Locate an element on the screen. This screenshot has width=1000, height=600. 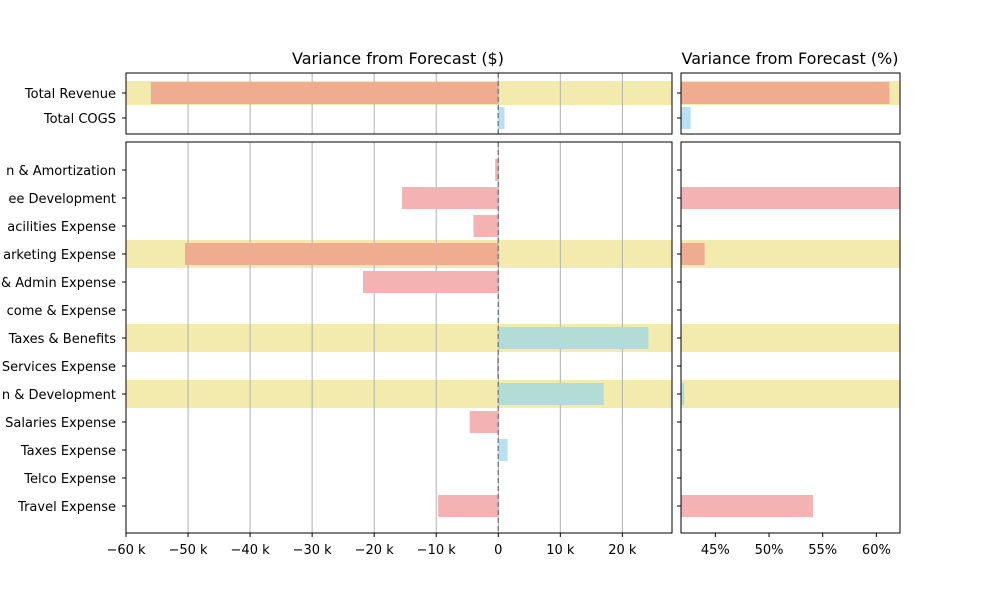
percent-top-plot-area is located at coordinates (790, 105).